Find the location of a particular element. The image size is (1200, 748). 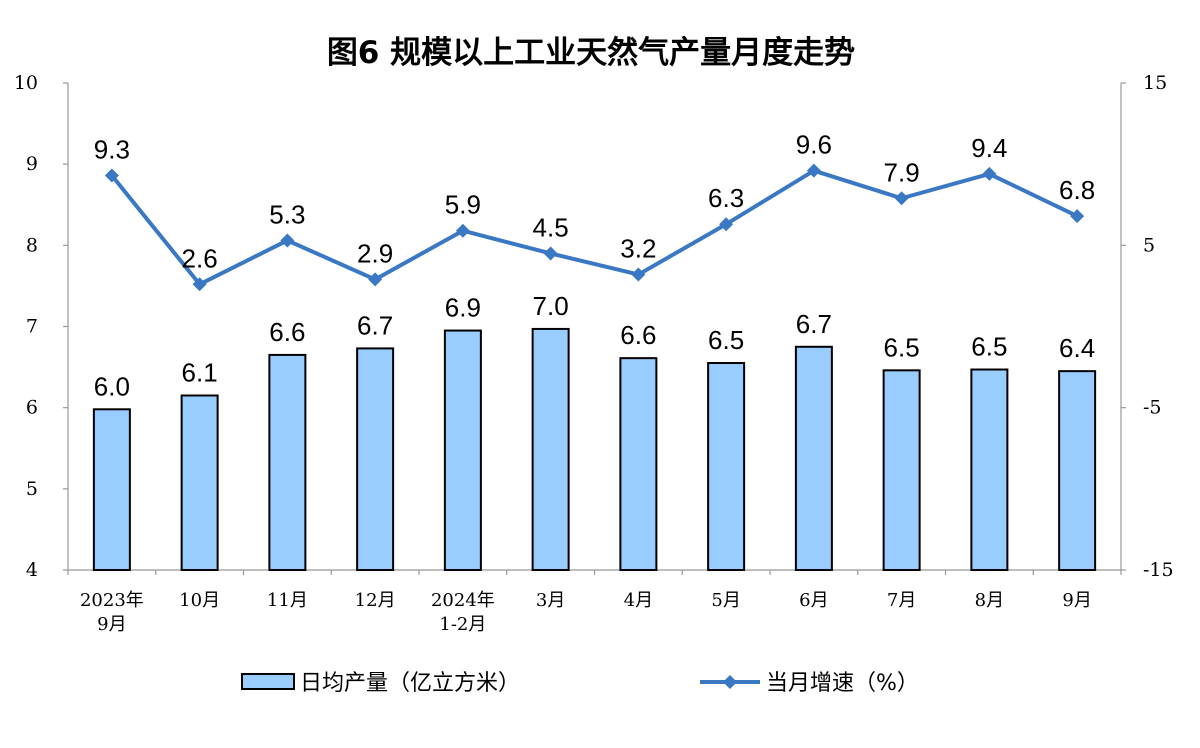

right-tick-label: 15 is located at coordinates (1155, 83).